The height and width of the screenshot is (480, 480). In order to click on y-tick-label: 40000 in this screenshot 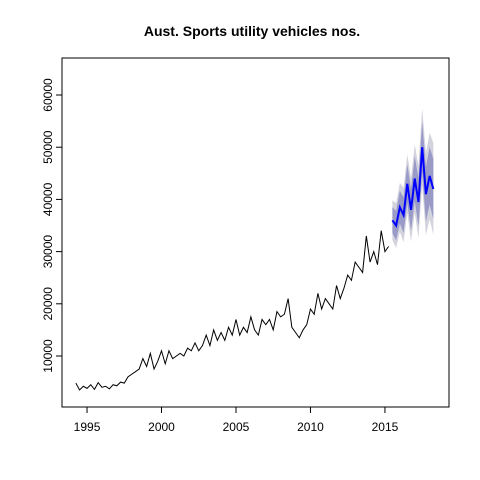, I will do `click(48, 199)`.